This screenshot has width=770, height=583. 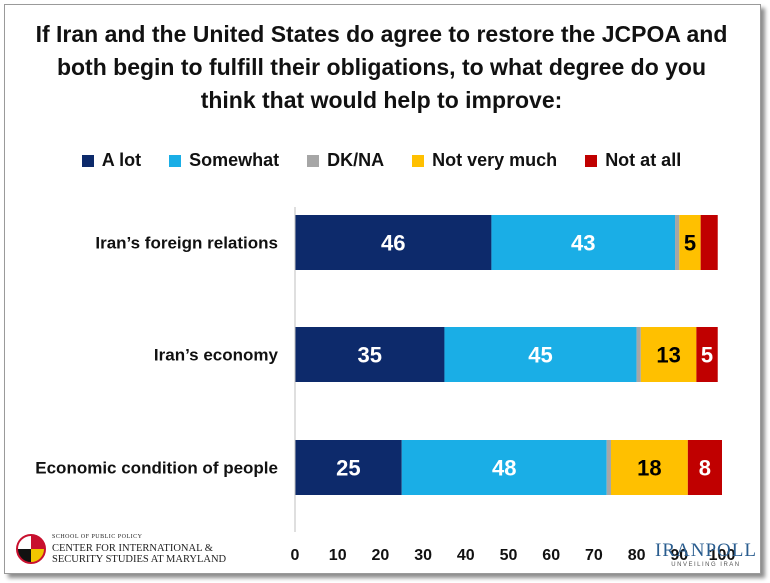 What do you see at coordinates (551, 555) in the screenshot?
I see `x-tick-label-60: 60` at bounding box center [551, 555].